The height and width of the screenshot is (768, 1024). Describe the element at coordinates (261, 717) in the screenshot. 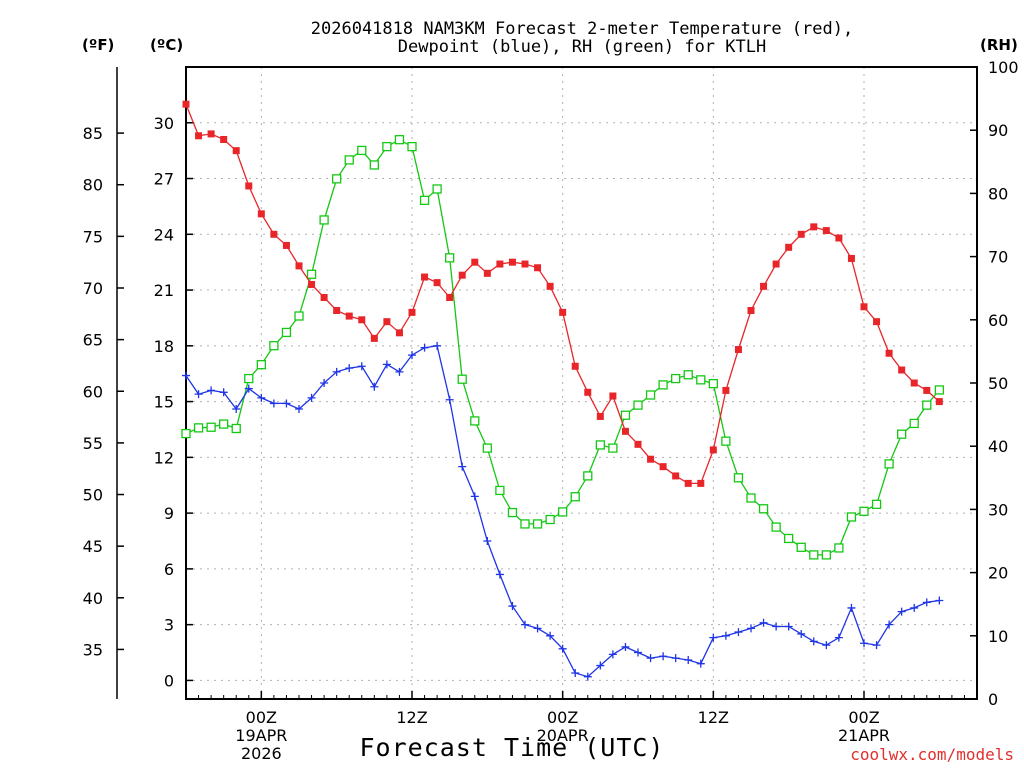

I see `x-tick-label: 00Z` at that location.